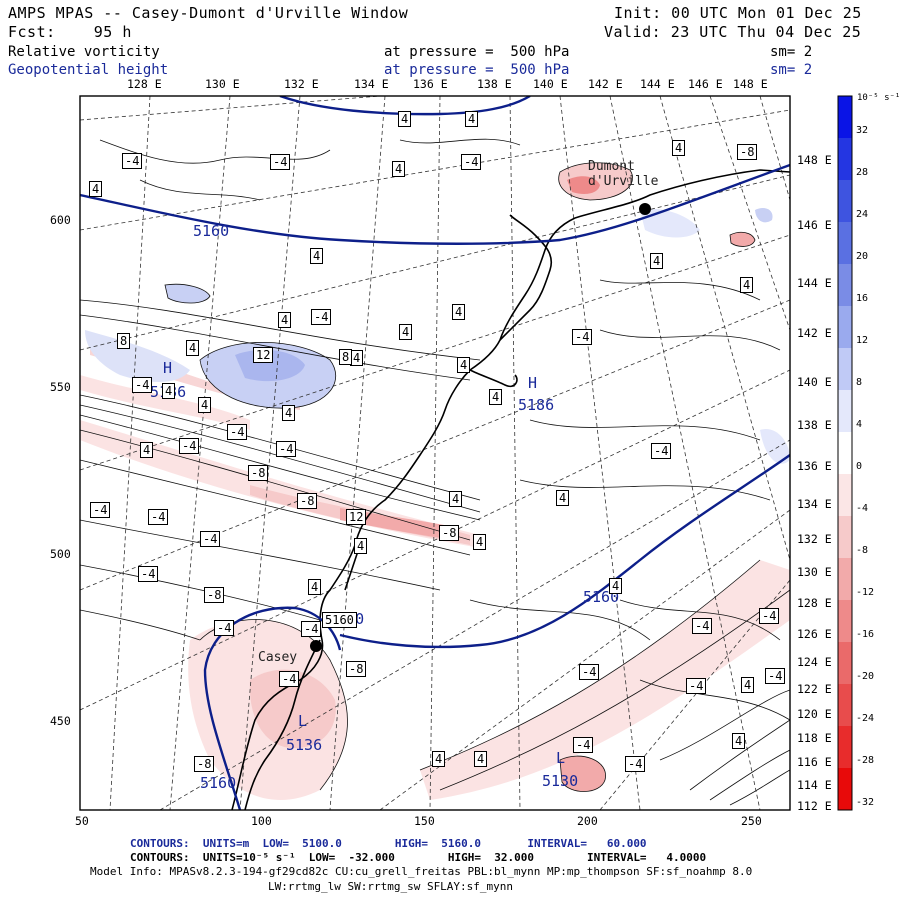 This screenshot has width=900, height=900. What do you see at coordinates (814, 283) in the screenshot?
I see `right-lon-label: 144 E` at bounding box center [814, 283].